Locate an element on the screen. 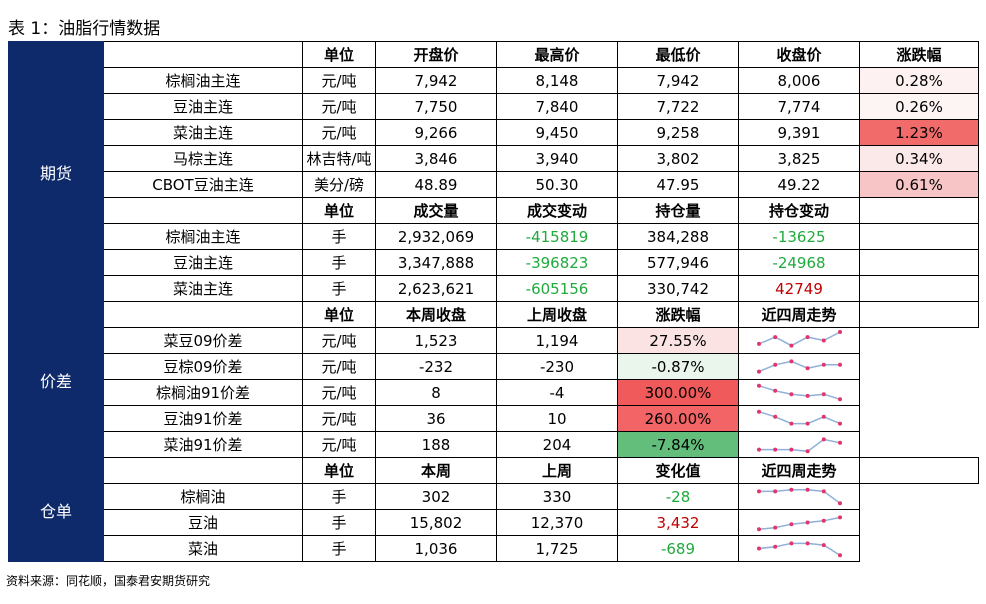  cell: 50.30 is located at coordinates (557, 184).